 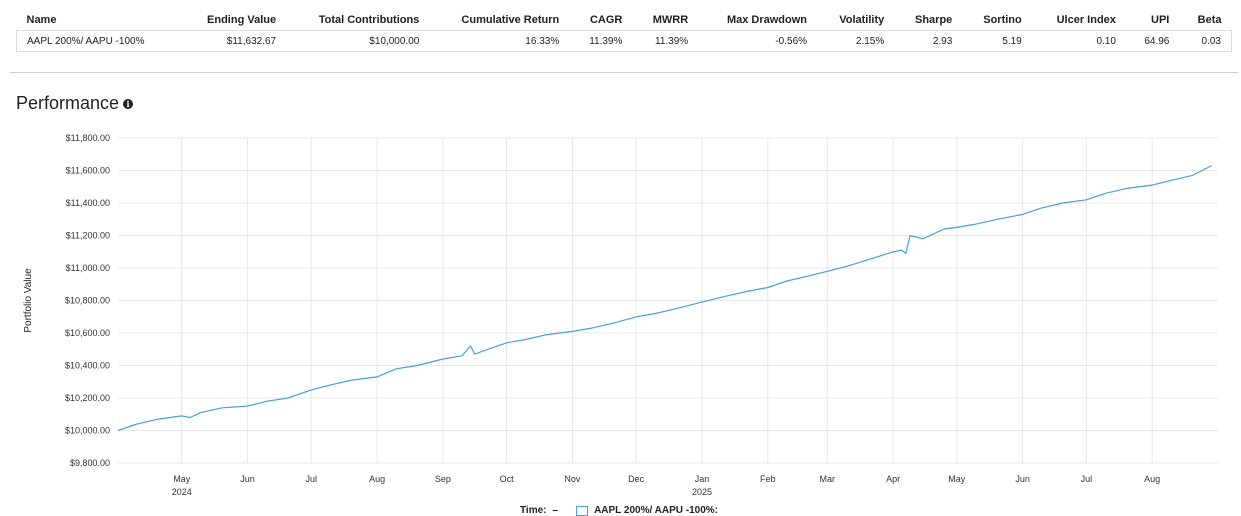 I want to click on col-beta: Beta, so click(x=1205, y=20).